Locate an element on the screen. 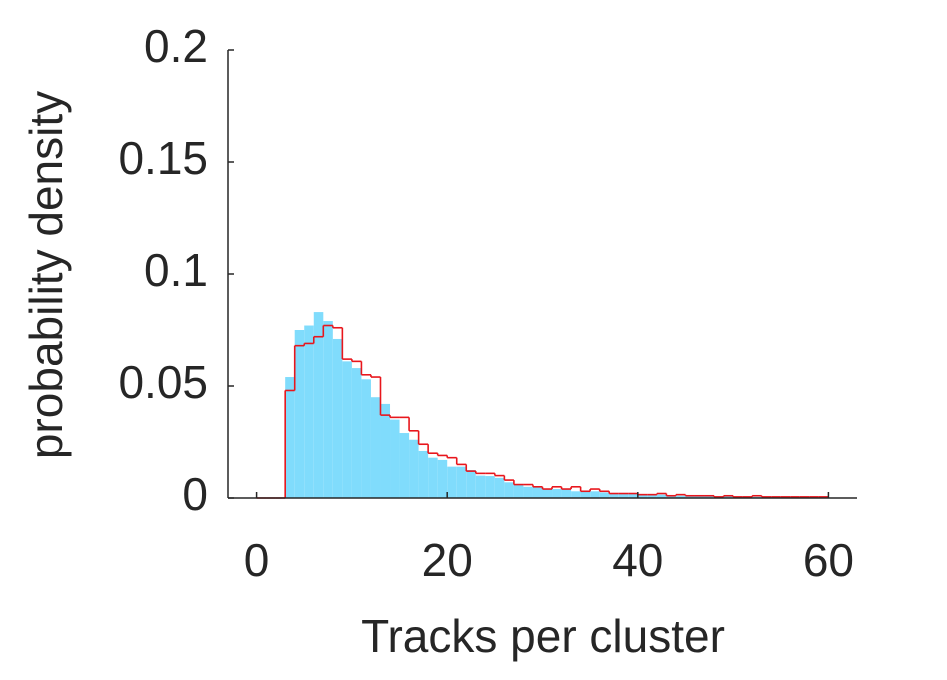  y-axis-label: probability density is located at coordinates (46, 275).